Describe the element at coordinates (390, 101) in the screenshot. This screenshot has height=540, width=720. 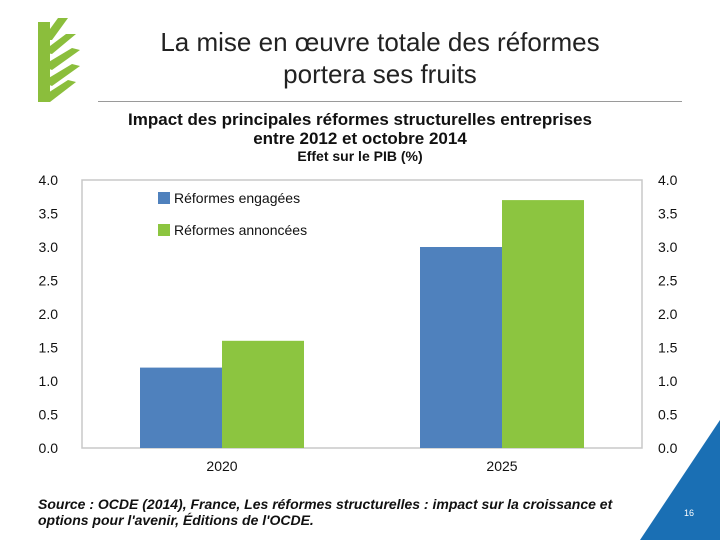
I see `title-divider` at that location.